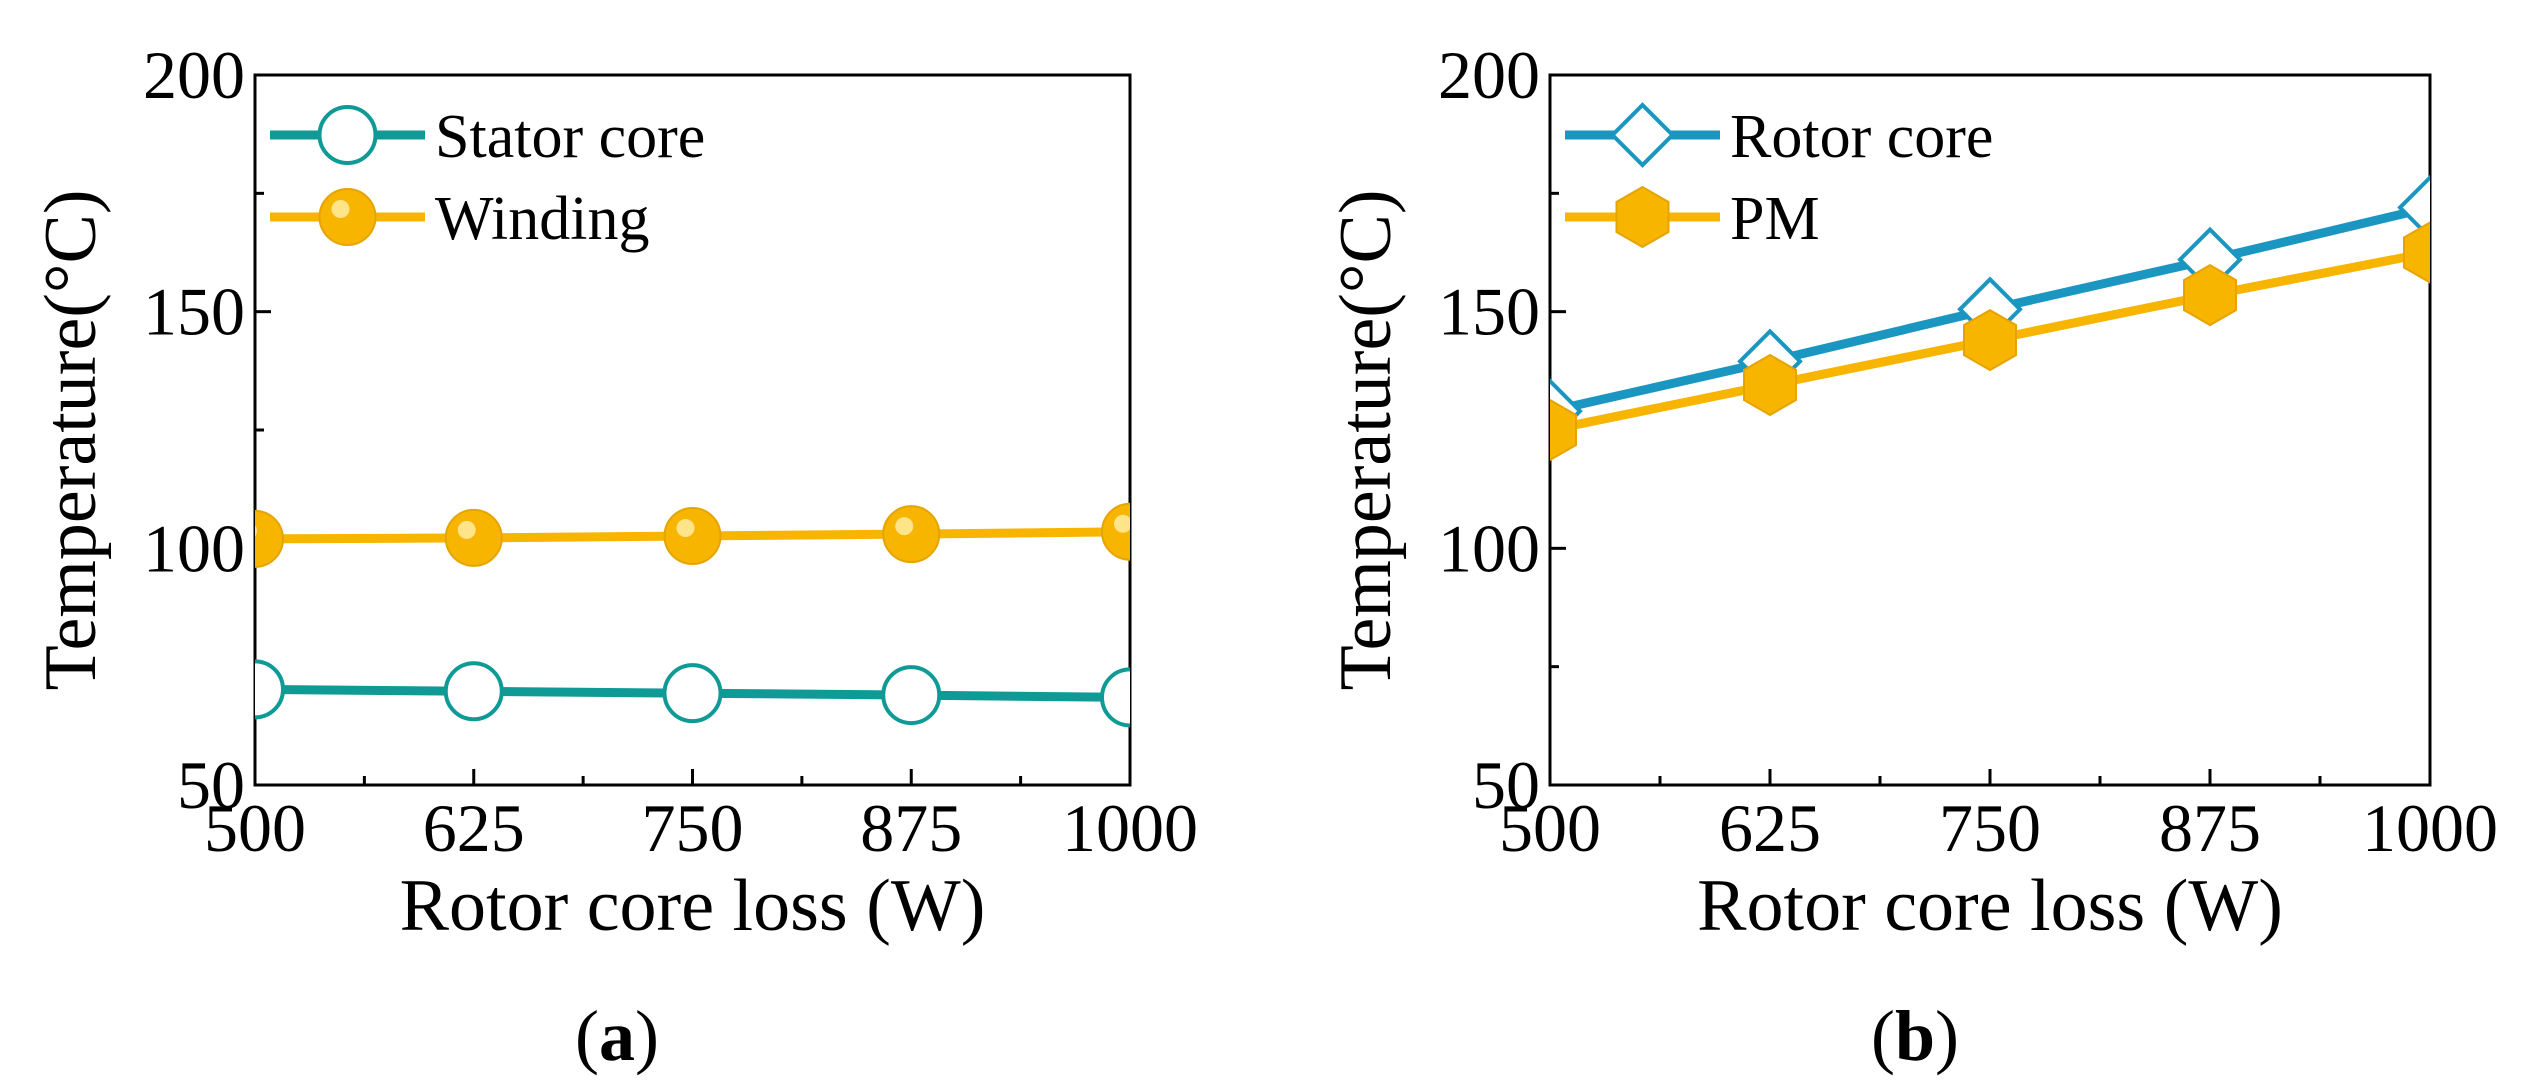 The image size is (2527, 1090). I want to click on legend: Rotor core PM, so click(1779, 177).